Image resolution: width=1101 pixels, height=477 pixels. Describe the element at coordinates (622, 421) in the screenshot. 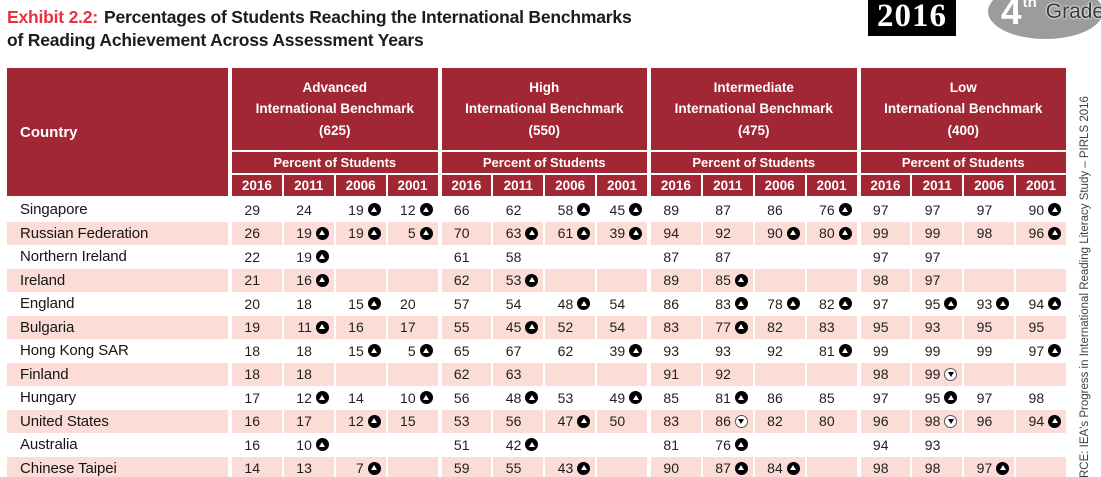

I see `data-cell: 50` at that location.